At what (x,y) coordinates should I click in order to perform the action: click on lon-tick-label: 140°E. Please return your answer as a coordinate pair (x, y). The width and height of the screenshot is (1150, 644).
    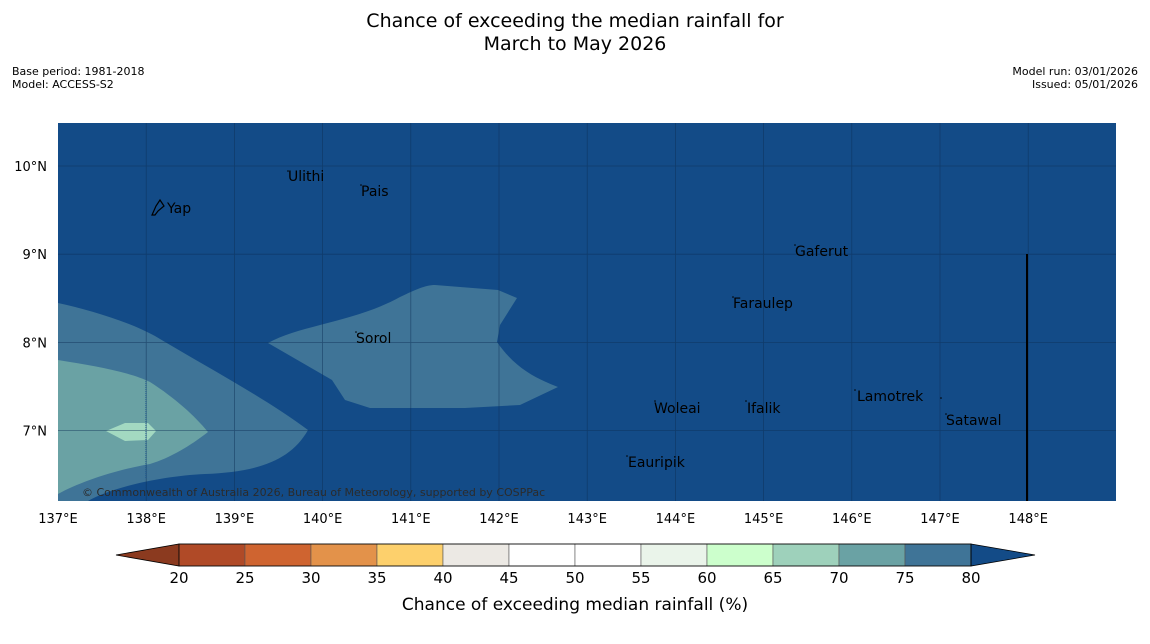
    Looking at the image, I should click on (323, 519).